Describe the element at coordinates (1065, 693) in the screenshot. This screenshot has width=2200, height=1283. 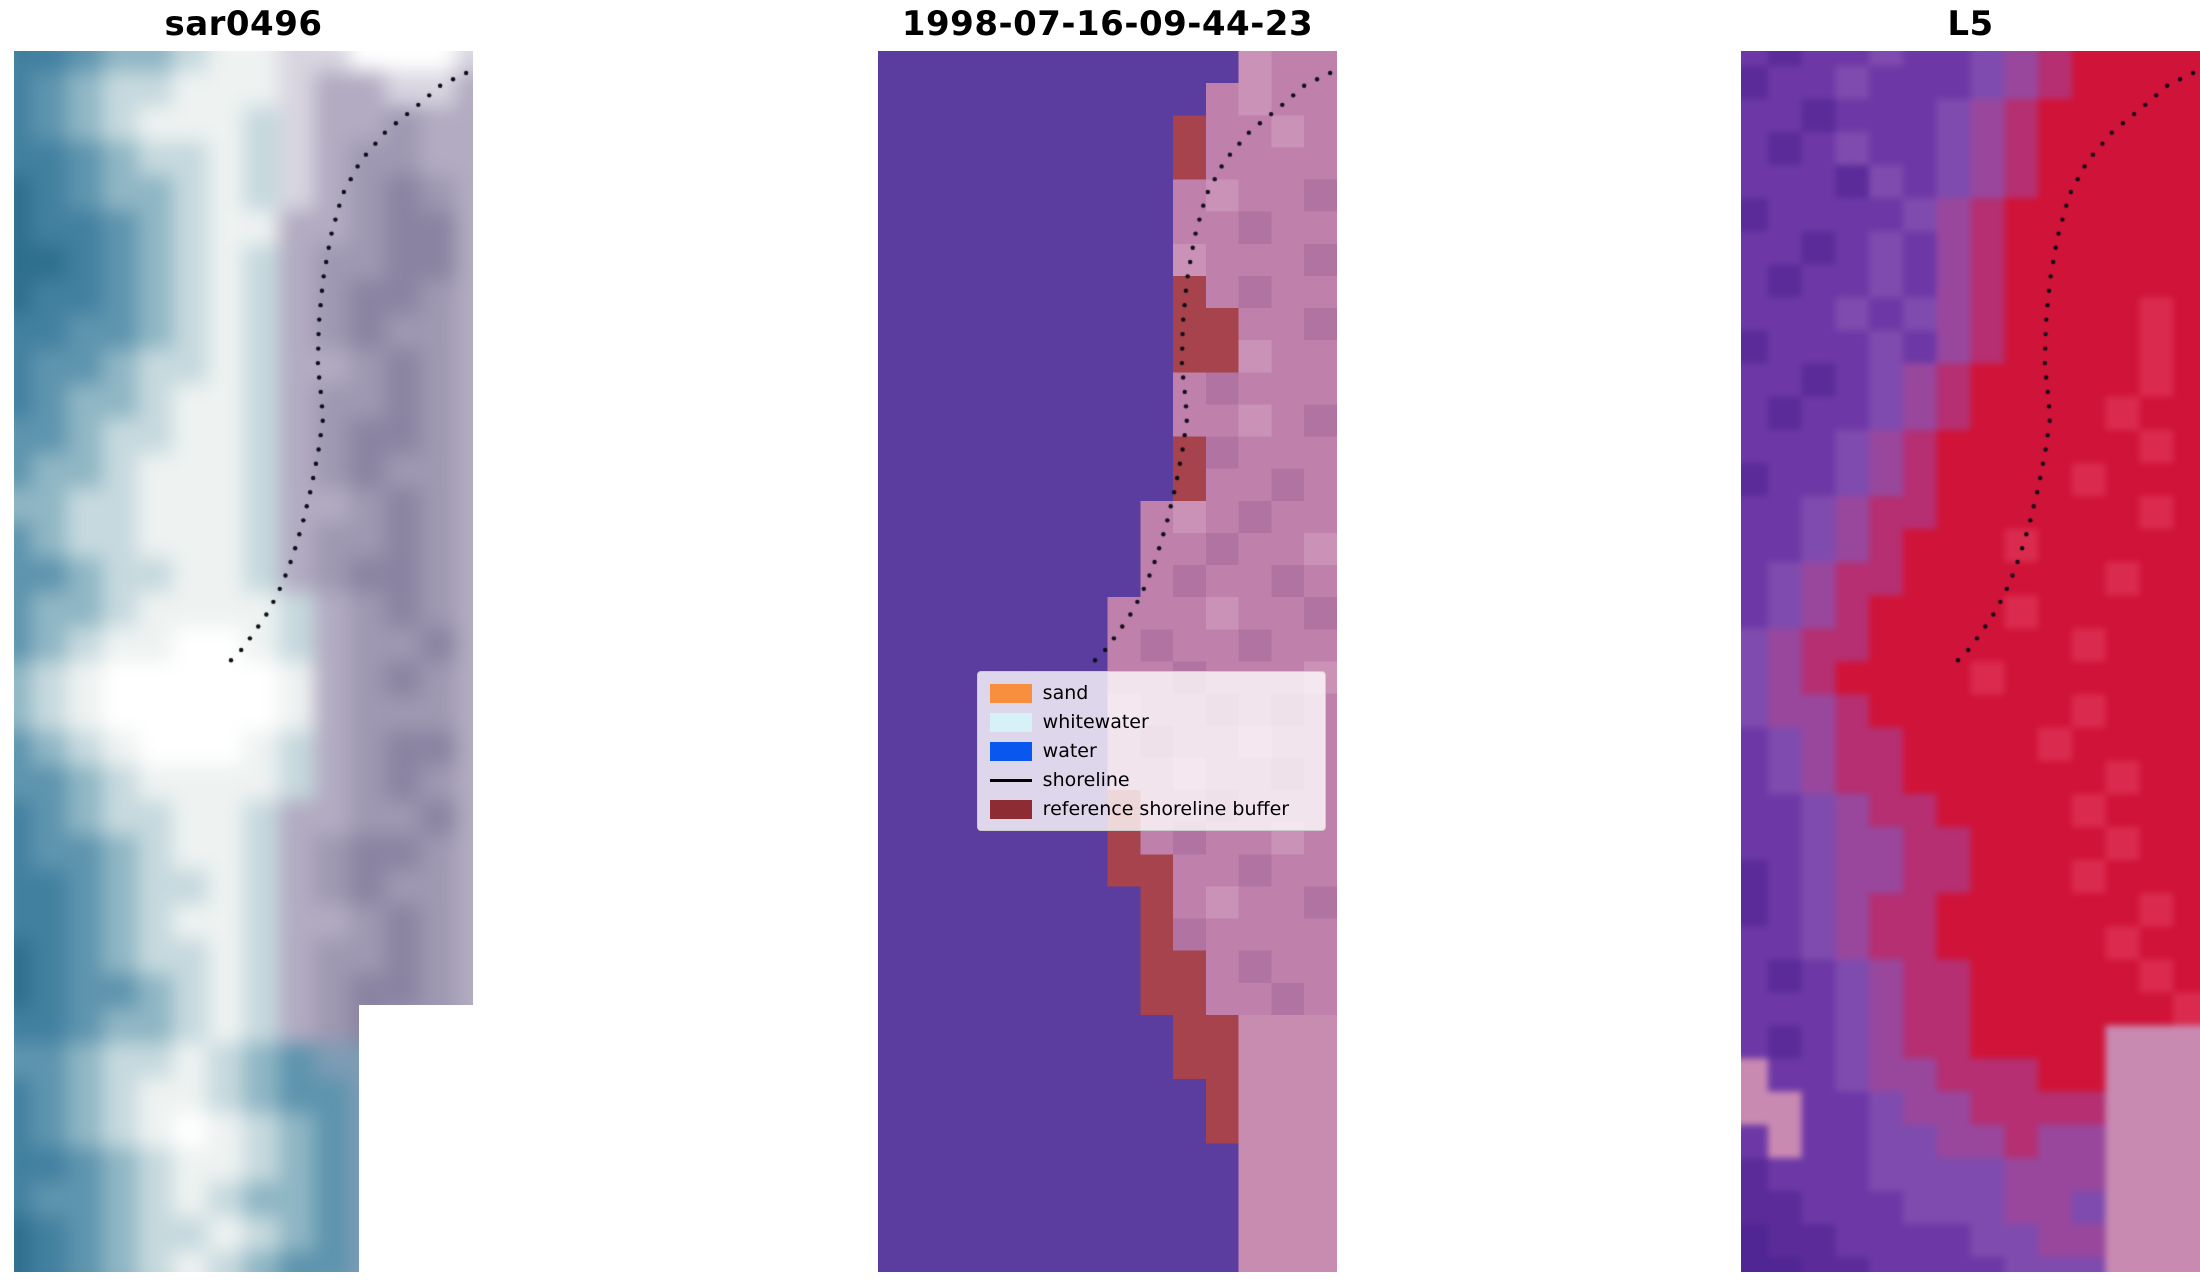
I see `legend-label: sand` at that location.